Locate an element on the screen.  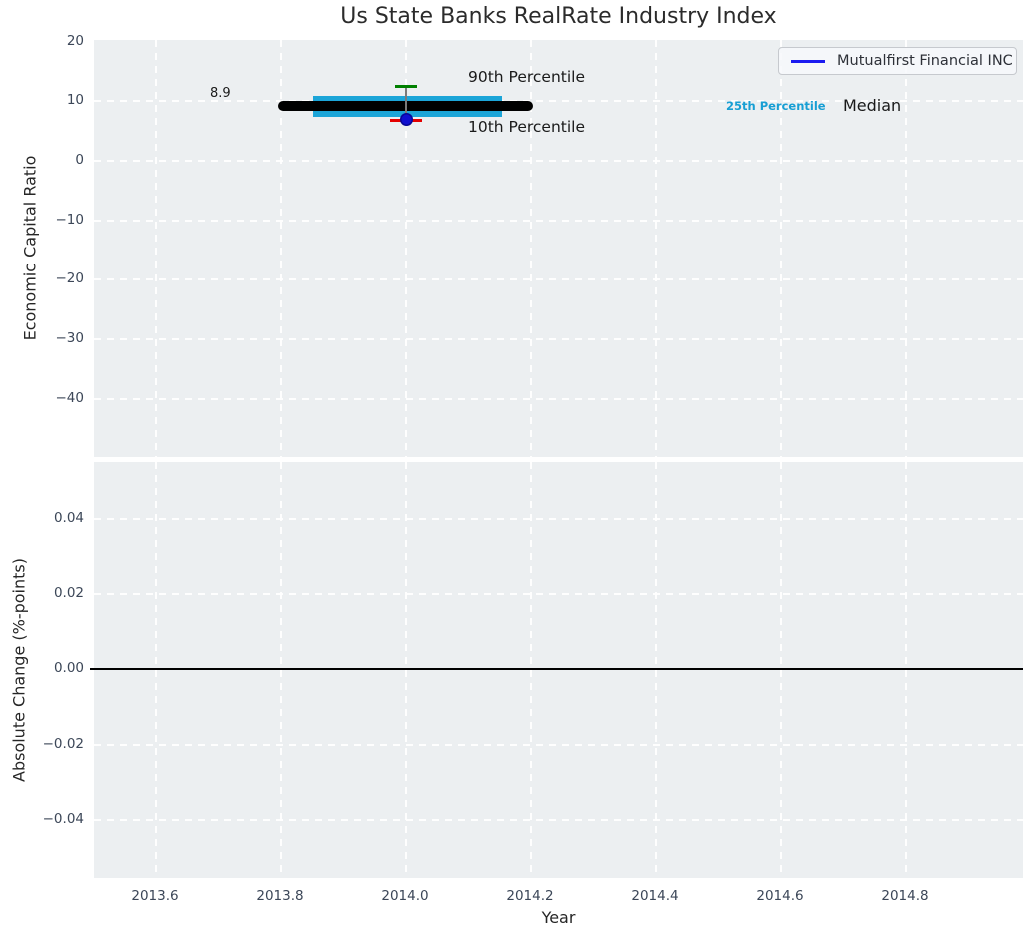
ytick-label: −10 is located at coordinates (70, 220).